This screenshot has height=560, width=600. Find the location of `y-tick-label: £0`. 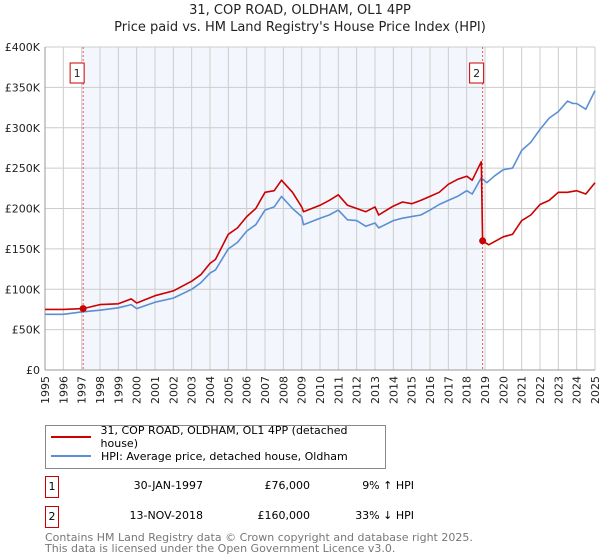

y-tick-label: £0 is located at coordinates (33, 370).